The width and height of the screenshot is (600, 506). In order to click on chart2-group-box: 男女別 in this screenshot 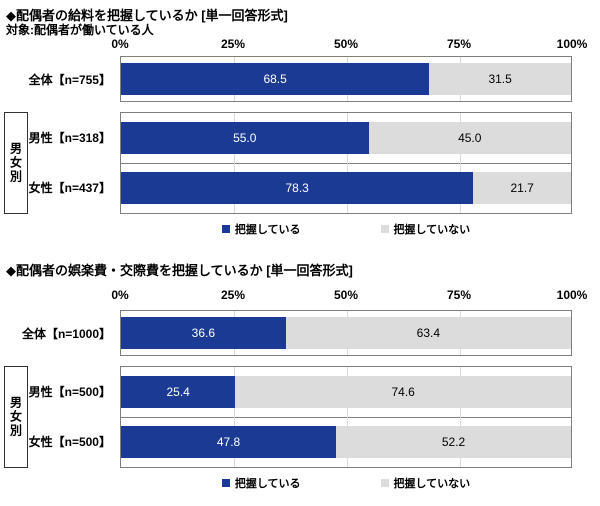, I will do `click(16, 417)`.